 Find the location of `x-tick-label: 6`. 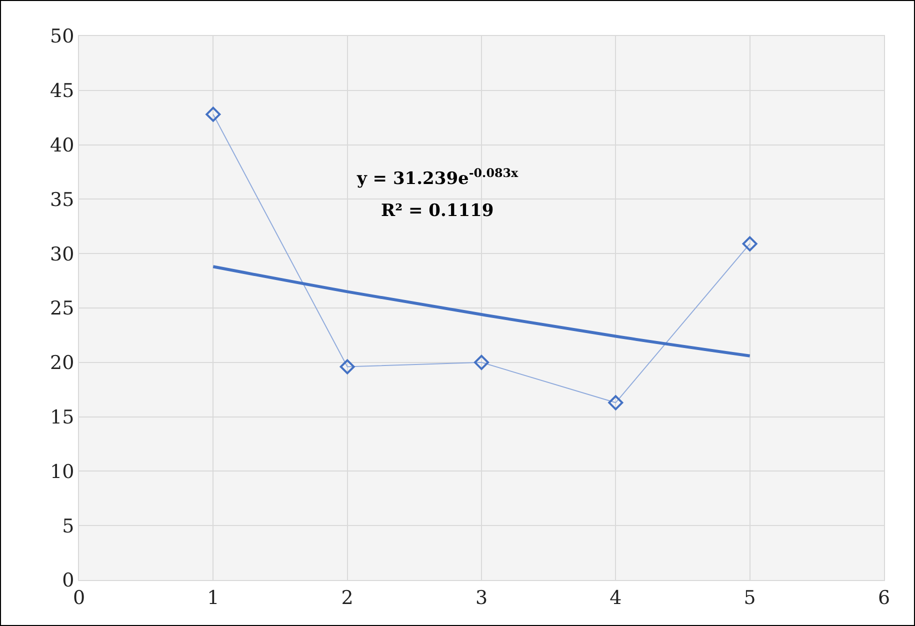

x-tick-label: 6 is located at coordinates (884, 597).